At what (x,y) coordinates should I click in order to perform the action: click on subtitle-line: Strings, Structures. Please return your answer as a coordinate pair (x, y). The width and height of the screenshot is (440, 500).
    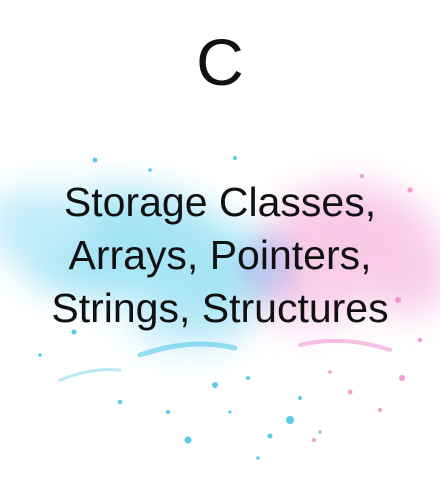
    Looking at the image, I should click on (220, 308).